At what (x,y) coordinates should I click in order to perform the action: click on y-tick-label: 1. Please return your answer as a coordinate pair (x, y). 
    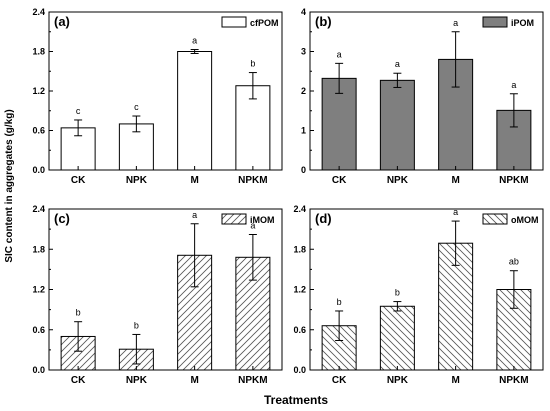
    Looking at the image, I should click on (303, 131).